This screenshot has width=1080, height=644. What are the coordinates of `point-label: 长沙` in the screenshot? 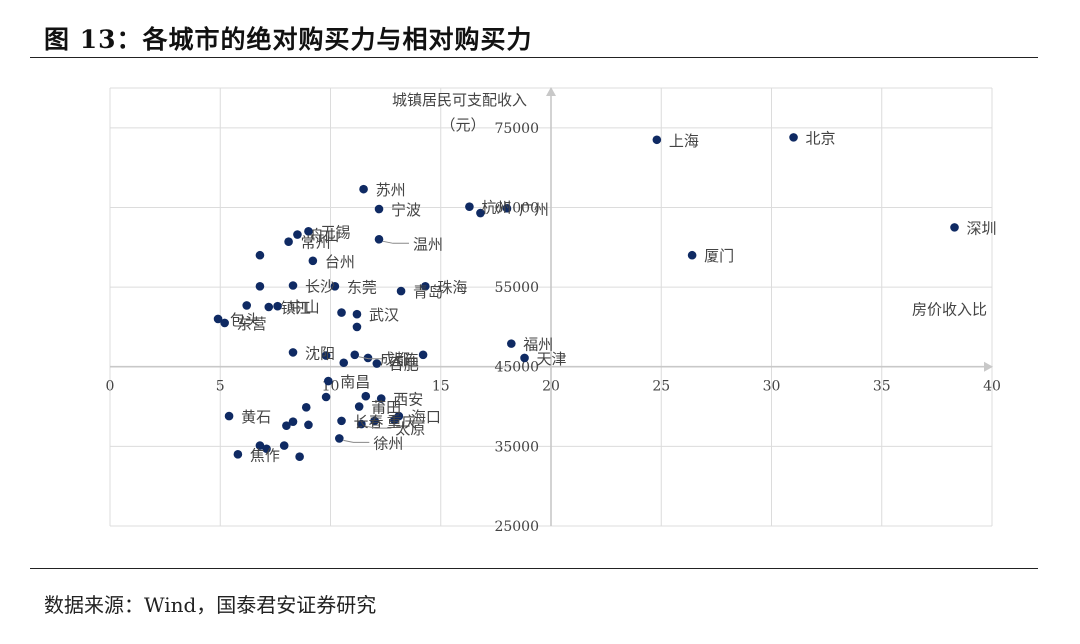 It's located at (320, 286).